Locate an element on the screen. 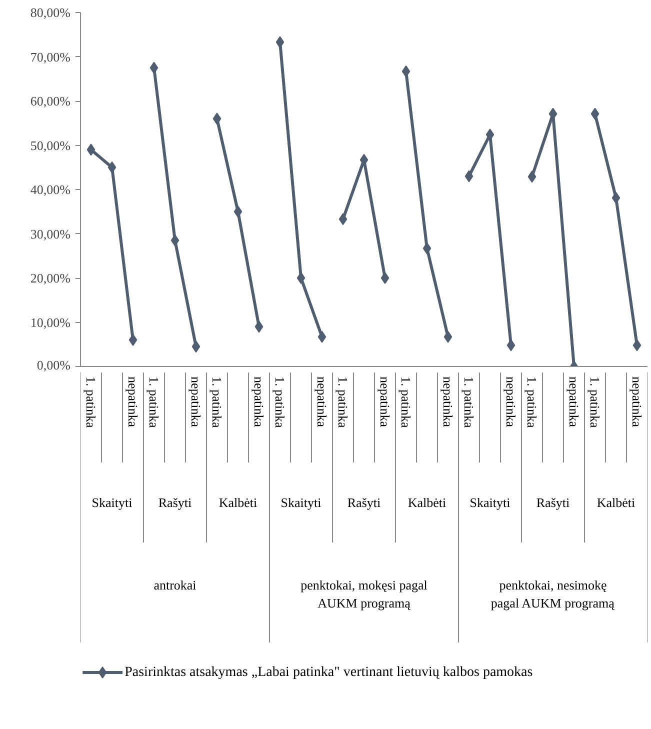  y-tick-label: 60,00% is located at coordinates (50, 101).